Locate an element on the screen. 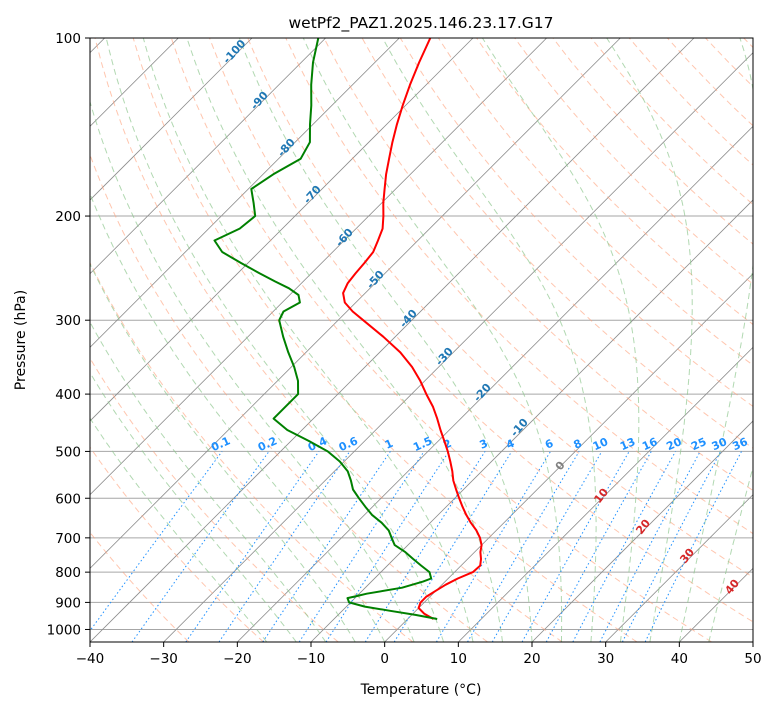 Image resolution: width=775 pixels, height=708 pixels. y-tick-label: 900 is located at coordinates (68, 603).